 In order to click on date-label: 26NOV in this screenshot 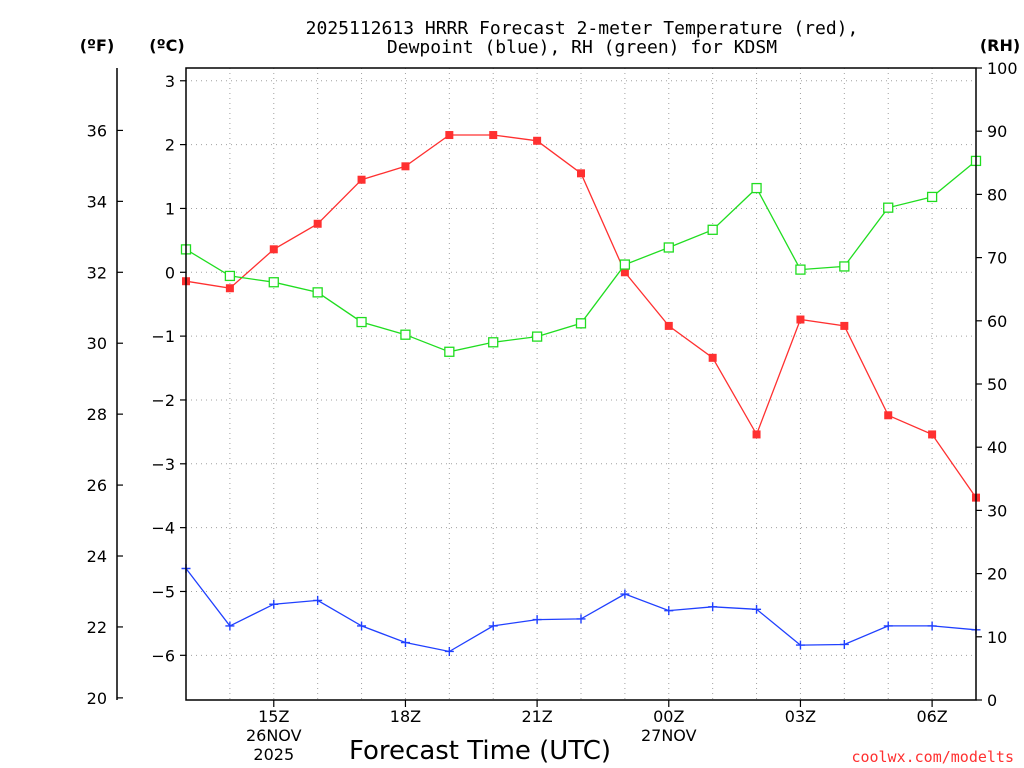, I will do `click(274, 735)`.